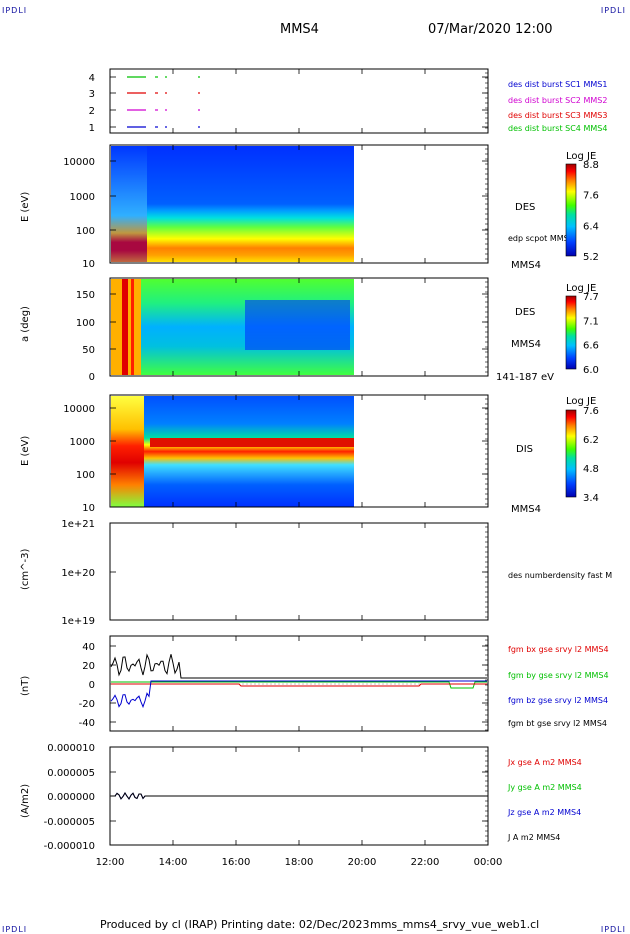 The image size is (630, 934). Describe the element at coordinates (92, 111) in the screenshot. I see `y-tick-label: 2` at that location.